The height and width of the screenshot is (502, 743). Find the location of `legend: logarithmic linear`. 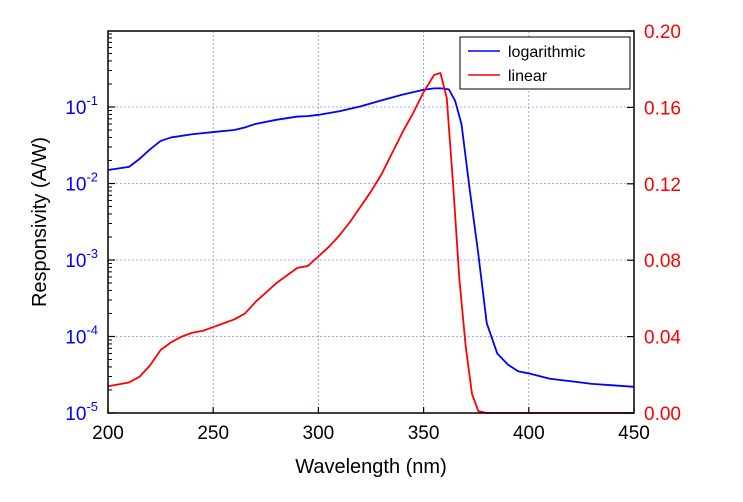

legend: logarithmic linear is located at coordinates (545, 63).